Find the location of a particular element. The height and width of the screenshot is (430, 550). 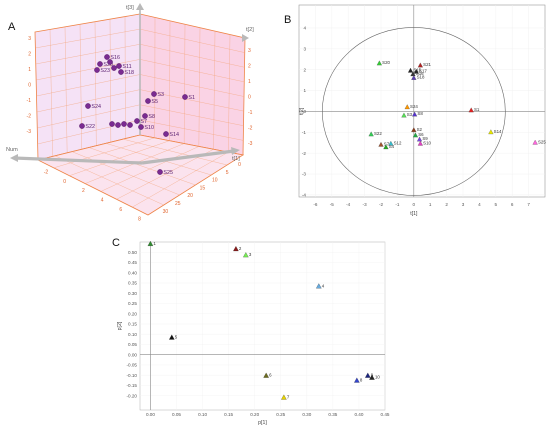

panel-c-x-tick-label: 0.05 is located at coordinates (176, 414).